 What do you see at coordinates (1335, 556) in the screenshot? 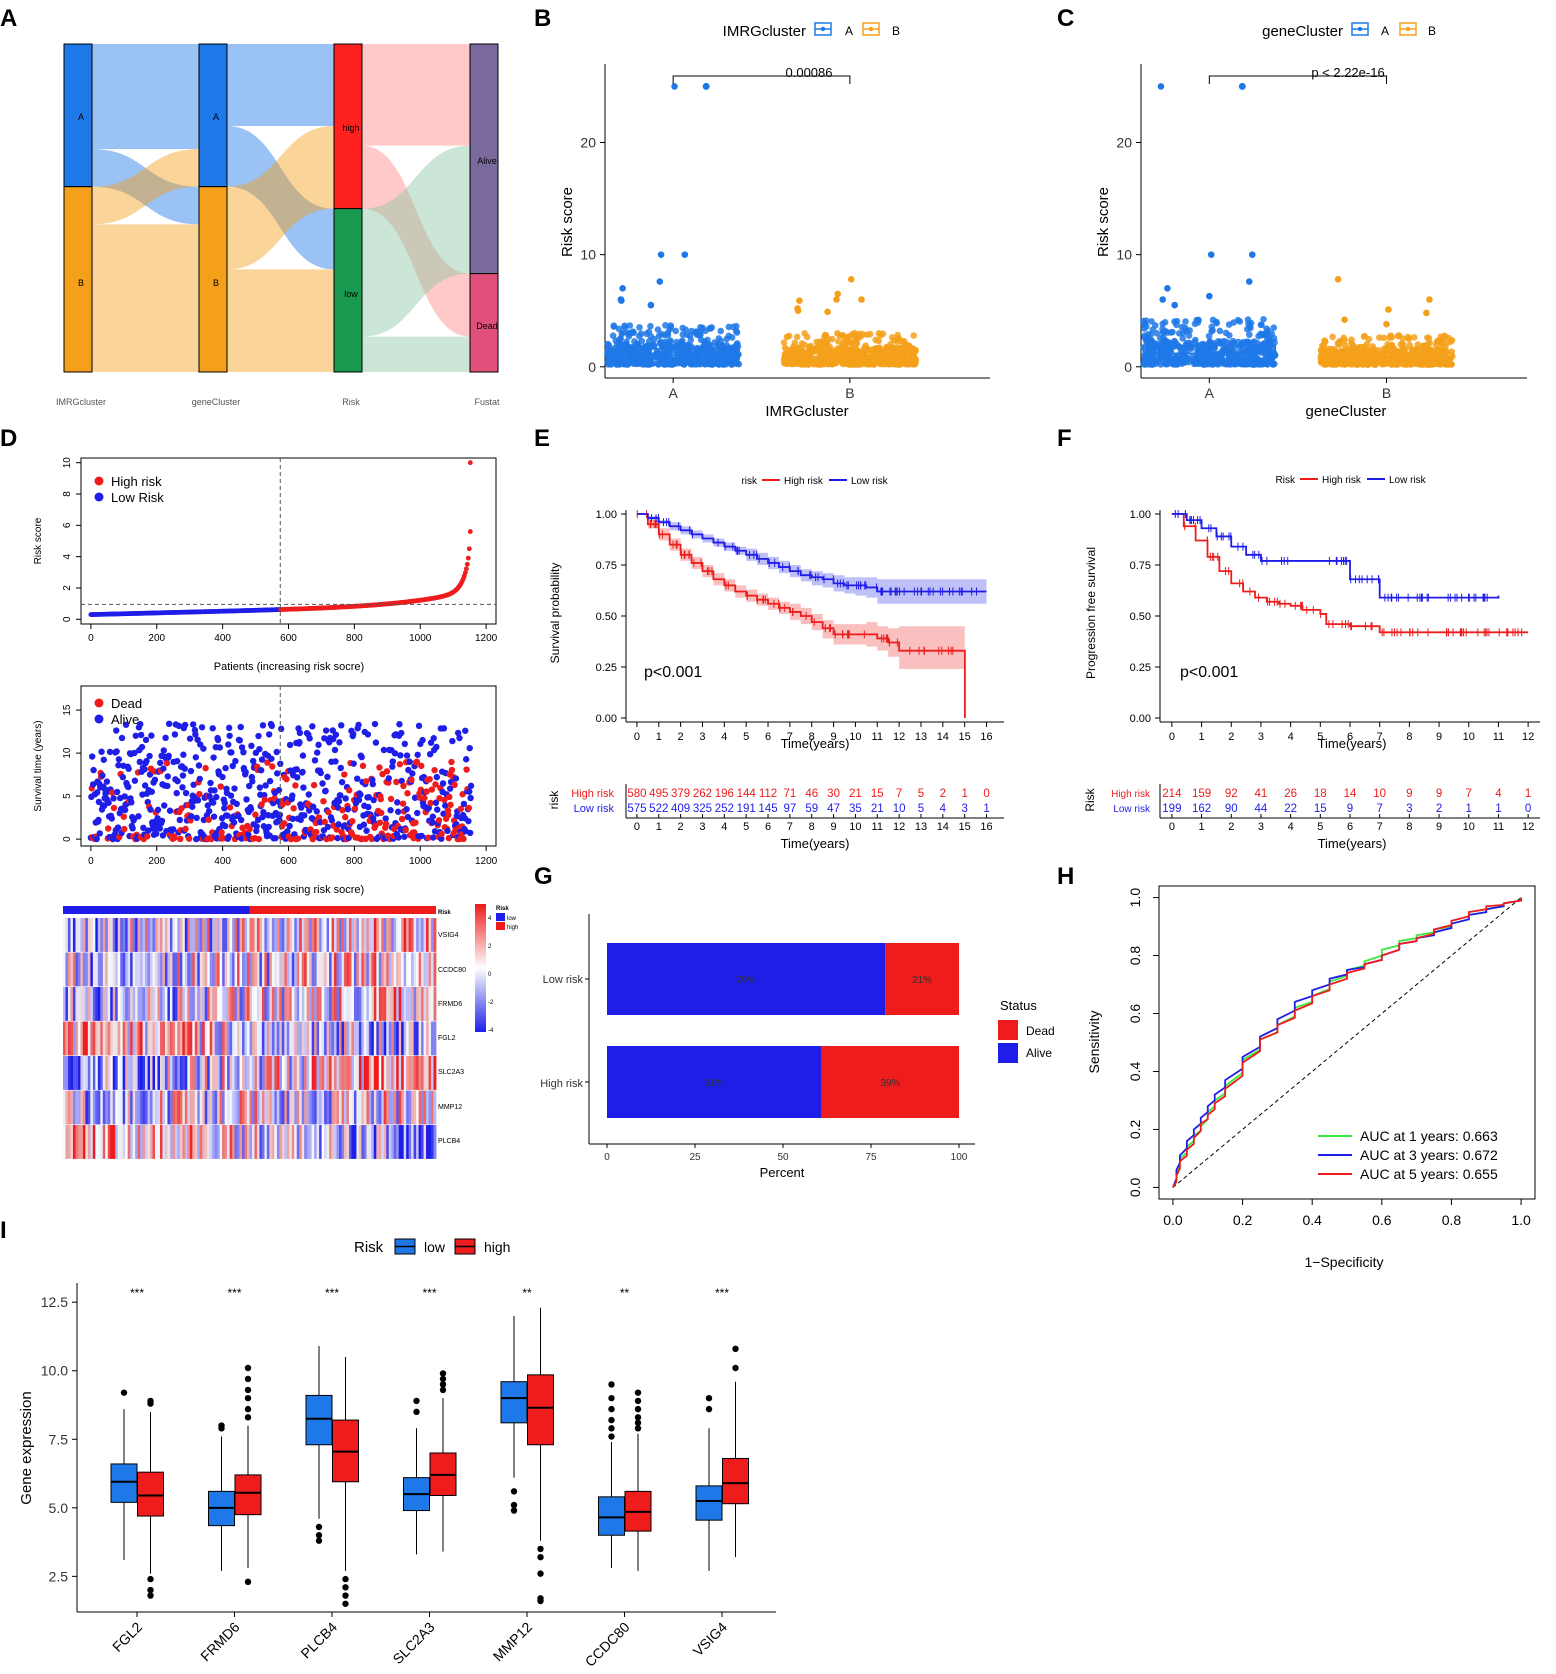
I see `survival-curve` at bounding box center [1335, 556].